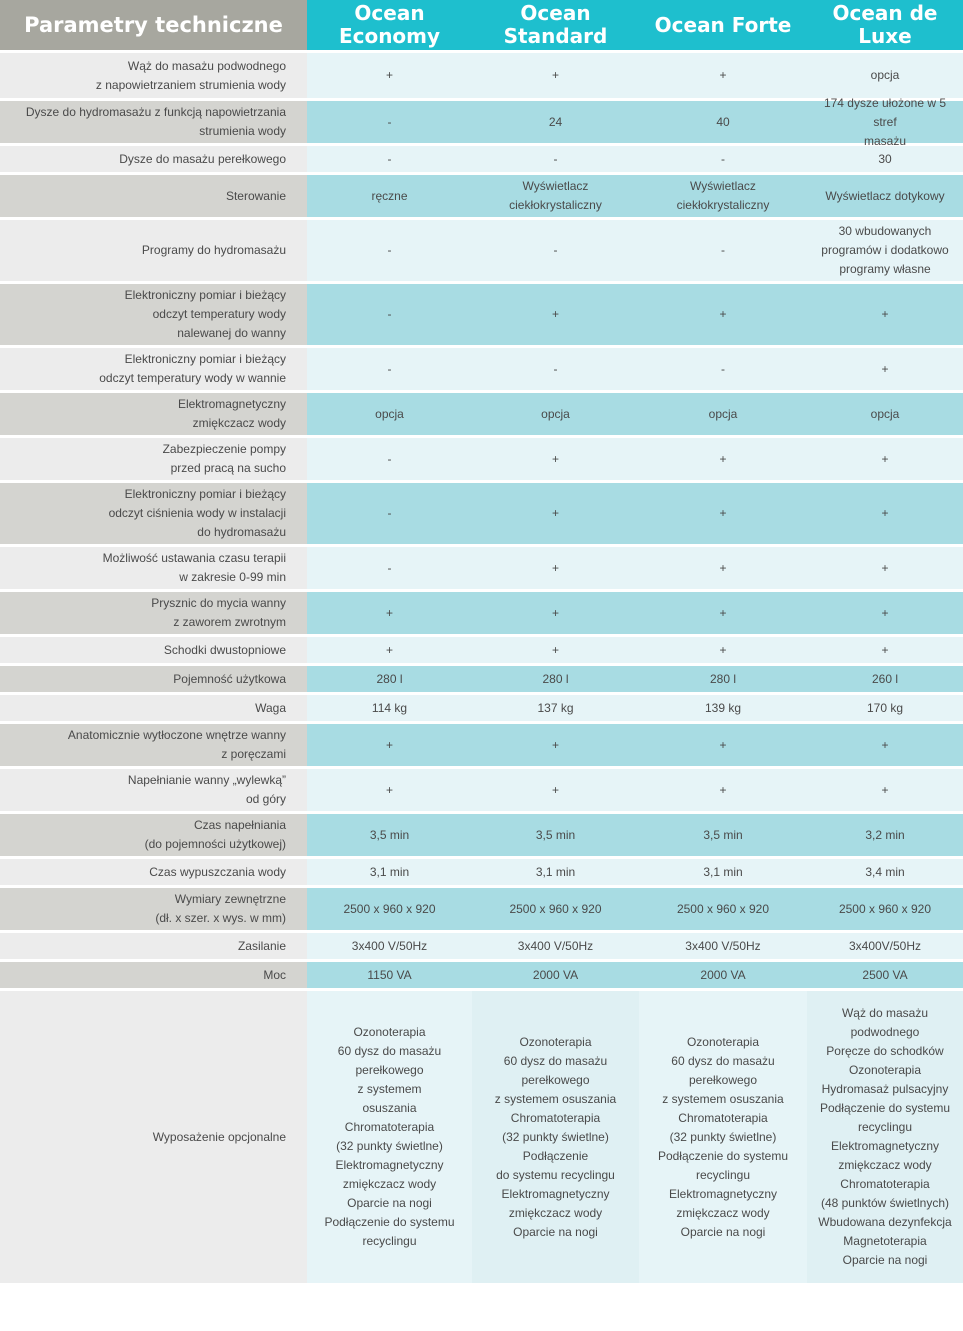 The image size is (963, 1331). What do you see at coordinates (481, 160) in the screenshot?
I see `table-row: Dysze do masażu perełkowego - - -30` at bounding box center [481, 160].